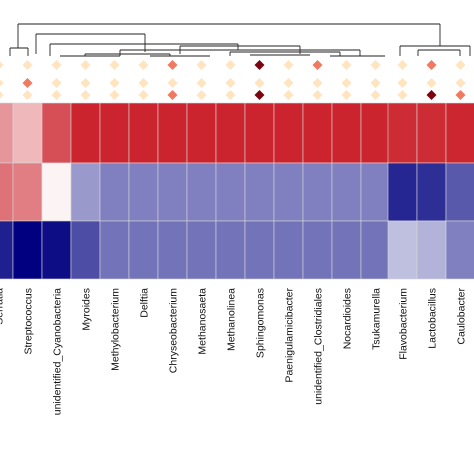  What do you see at coordinates (116, 329) in the screenshot?
I see `column-label: Methylobacterium` at bounding box center [116, 329].